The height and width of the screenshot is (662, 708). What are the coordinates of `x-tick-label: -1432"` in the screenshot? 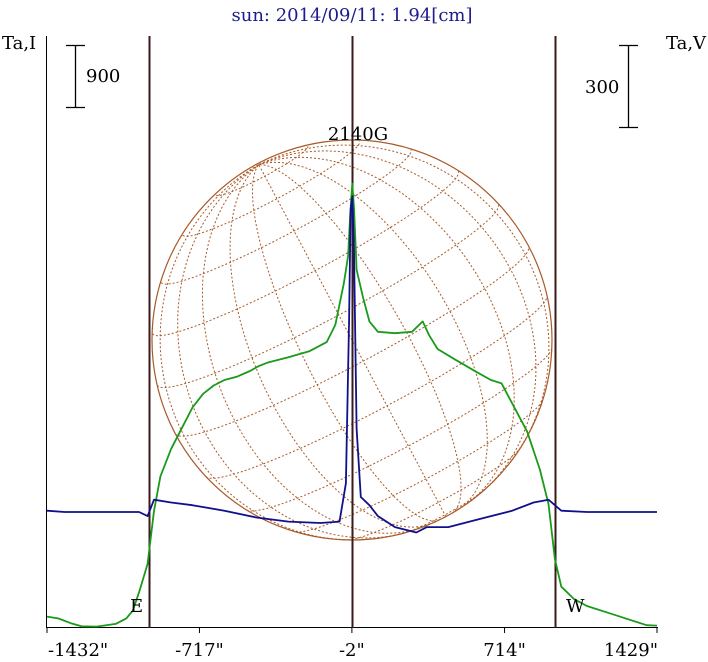 It's located at (78, 650).